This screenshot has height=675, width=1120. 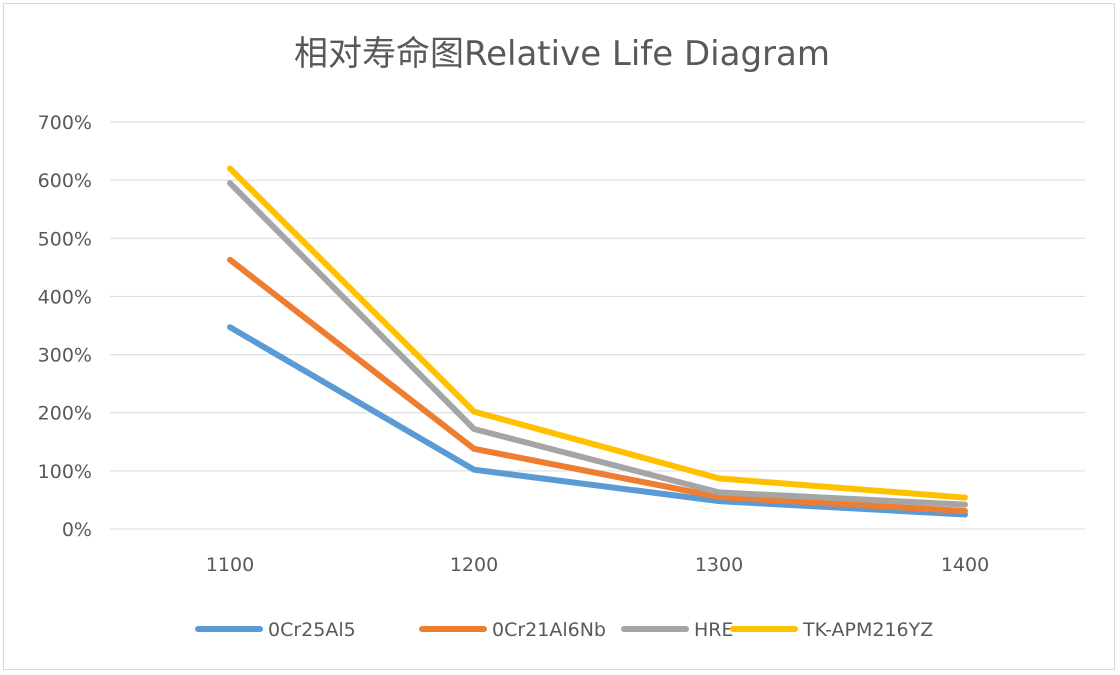 What do you see at coordinates (77, 530) in the screenshot?
I see `y-tick-label: 0%` at bounding box center [77, 530].